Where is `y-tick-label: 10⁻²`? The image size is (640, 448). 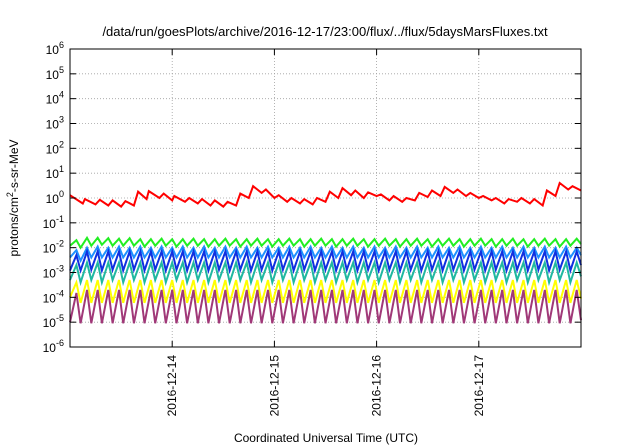 y-tick-label: 10⁻² is located at coordinates (53, 247).